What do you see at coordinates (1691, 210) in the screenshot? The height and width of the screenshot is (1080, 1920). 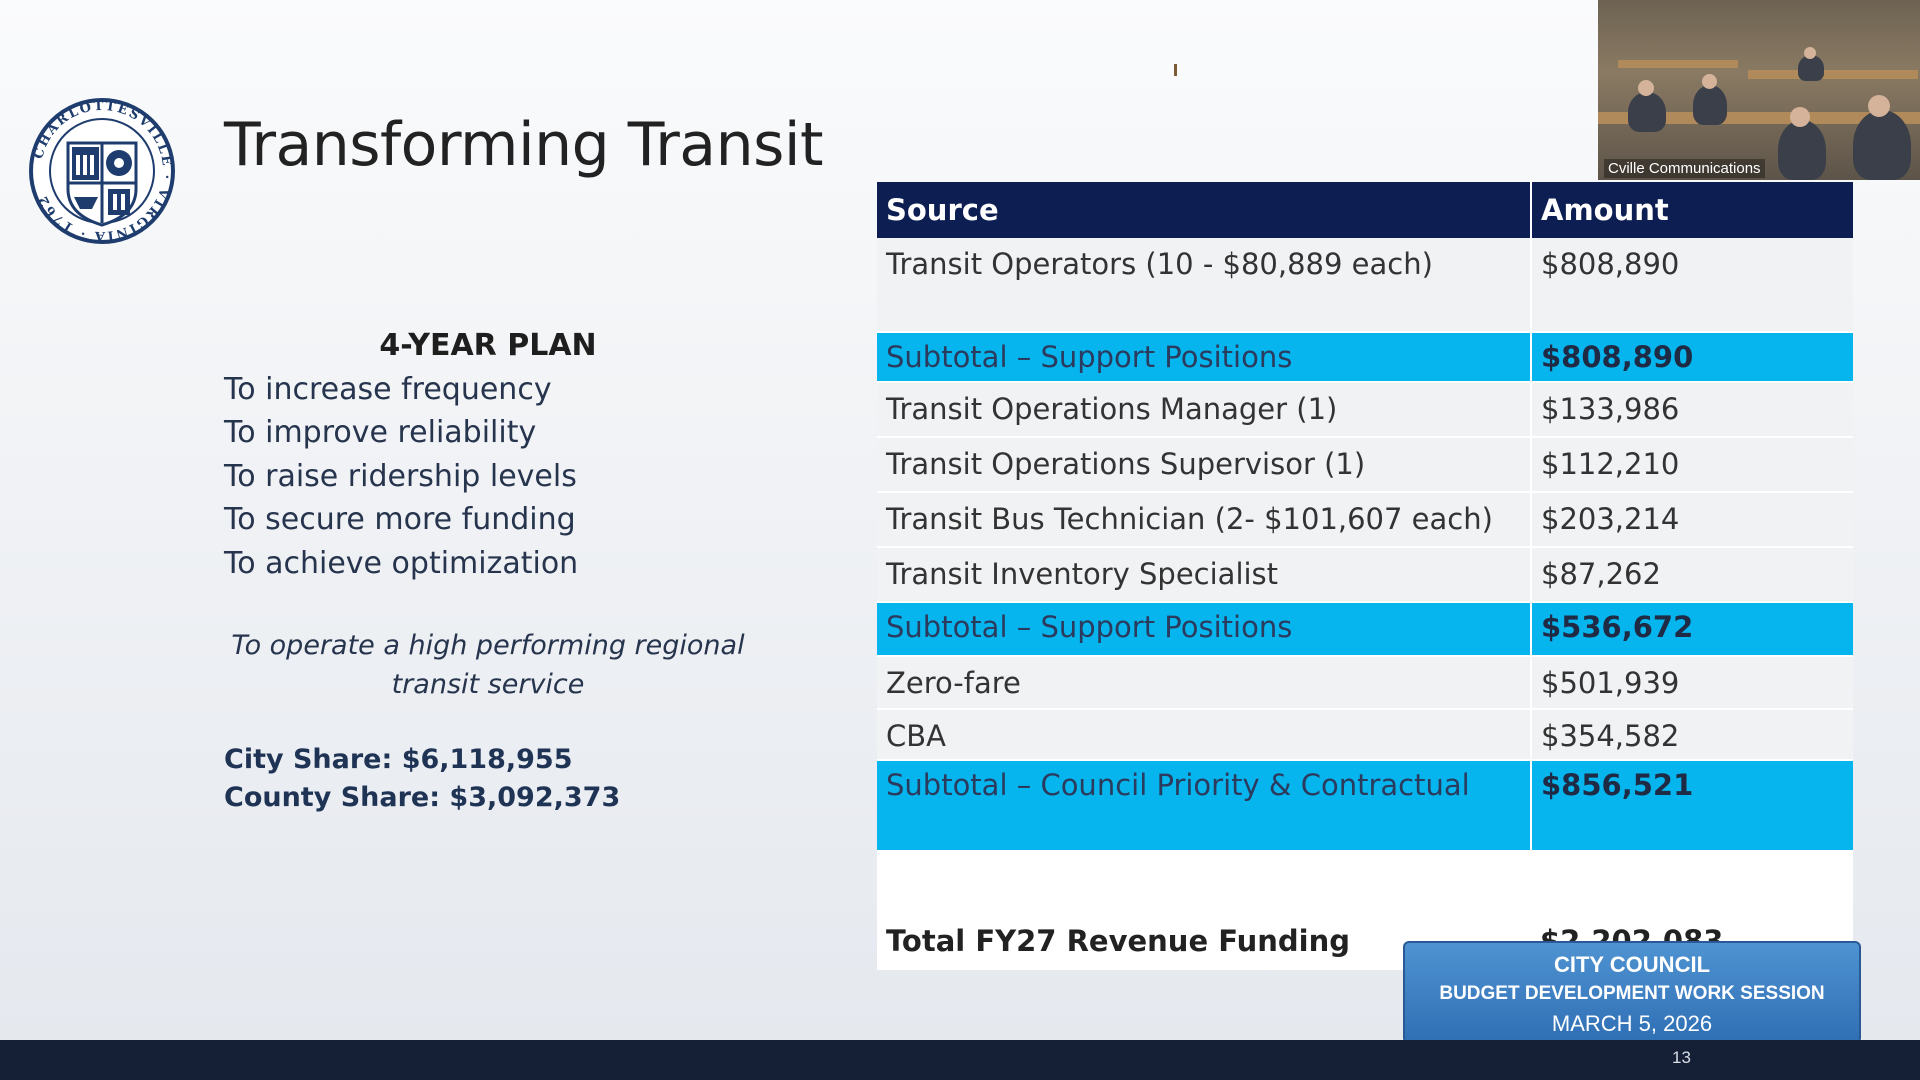 I see `column-header-amount: Amount` at bounding box center [1691, 210].